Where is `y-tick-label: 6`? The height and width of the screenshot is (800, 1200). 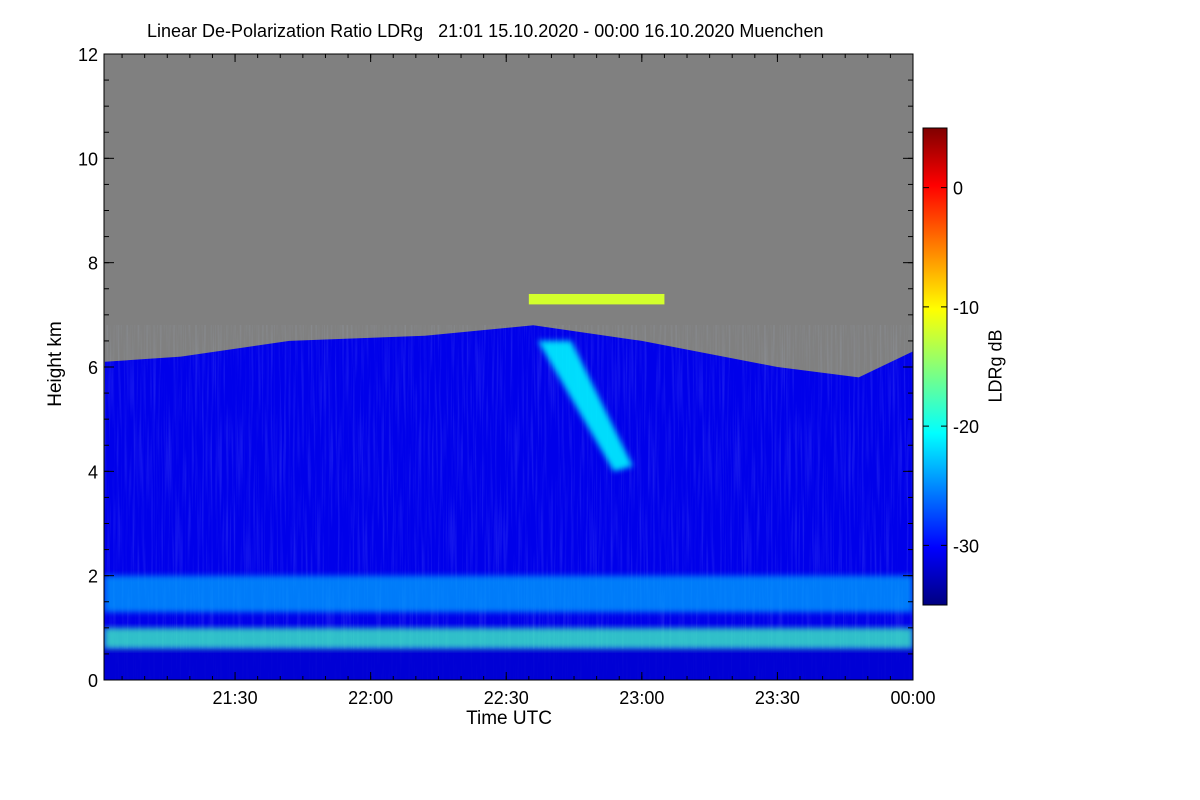
y-tick-label: 6 is located at coordinates (93, 368).